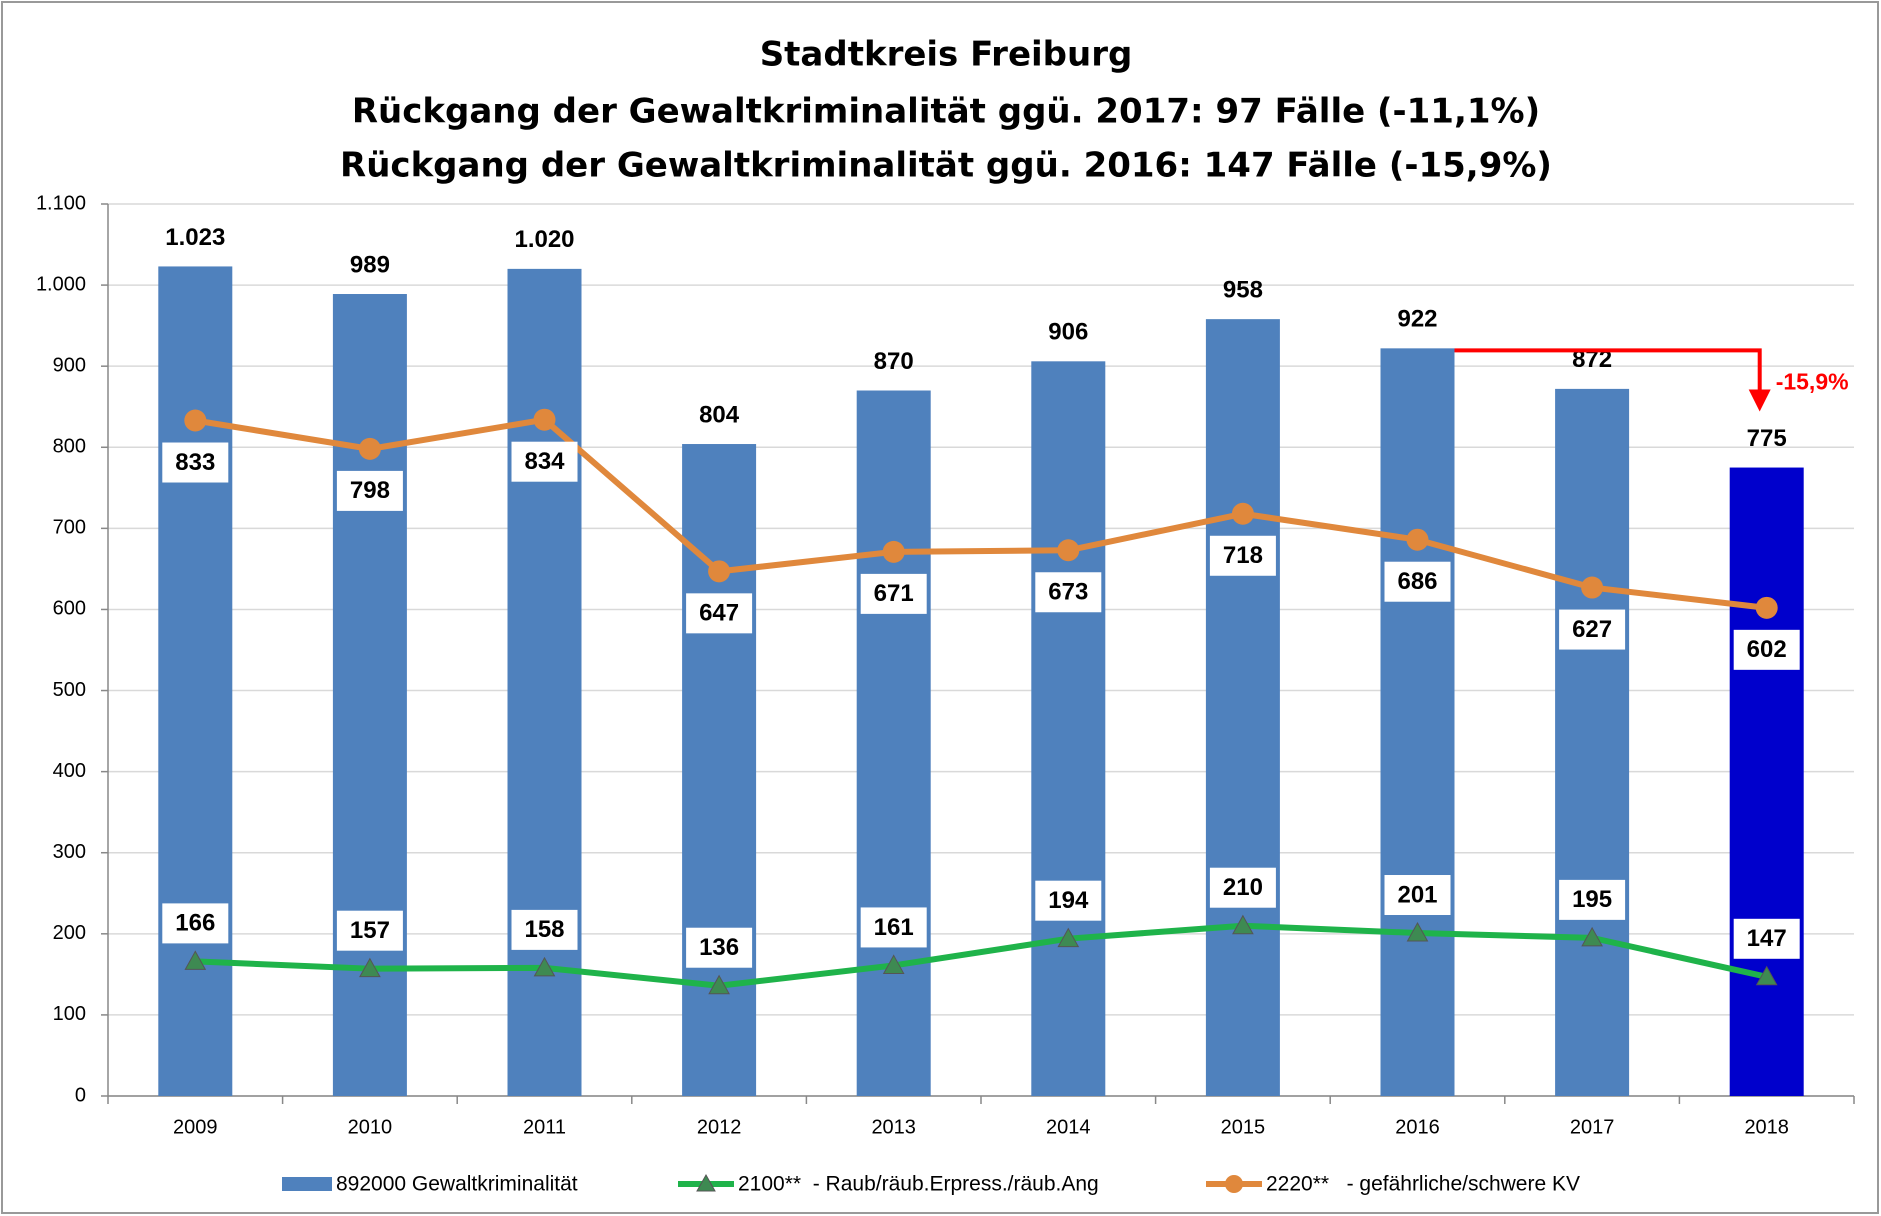 This screenshot has height=1216, width=1881. Describe the element at coordinates (1417, 1127) in the screenshot. I see `x-tick-label: 2016` at that location.